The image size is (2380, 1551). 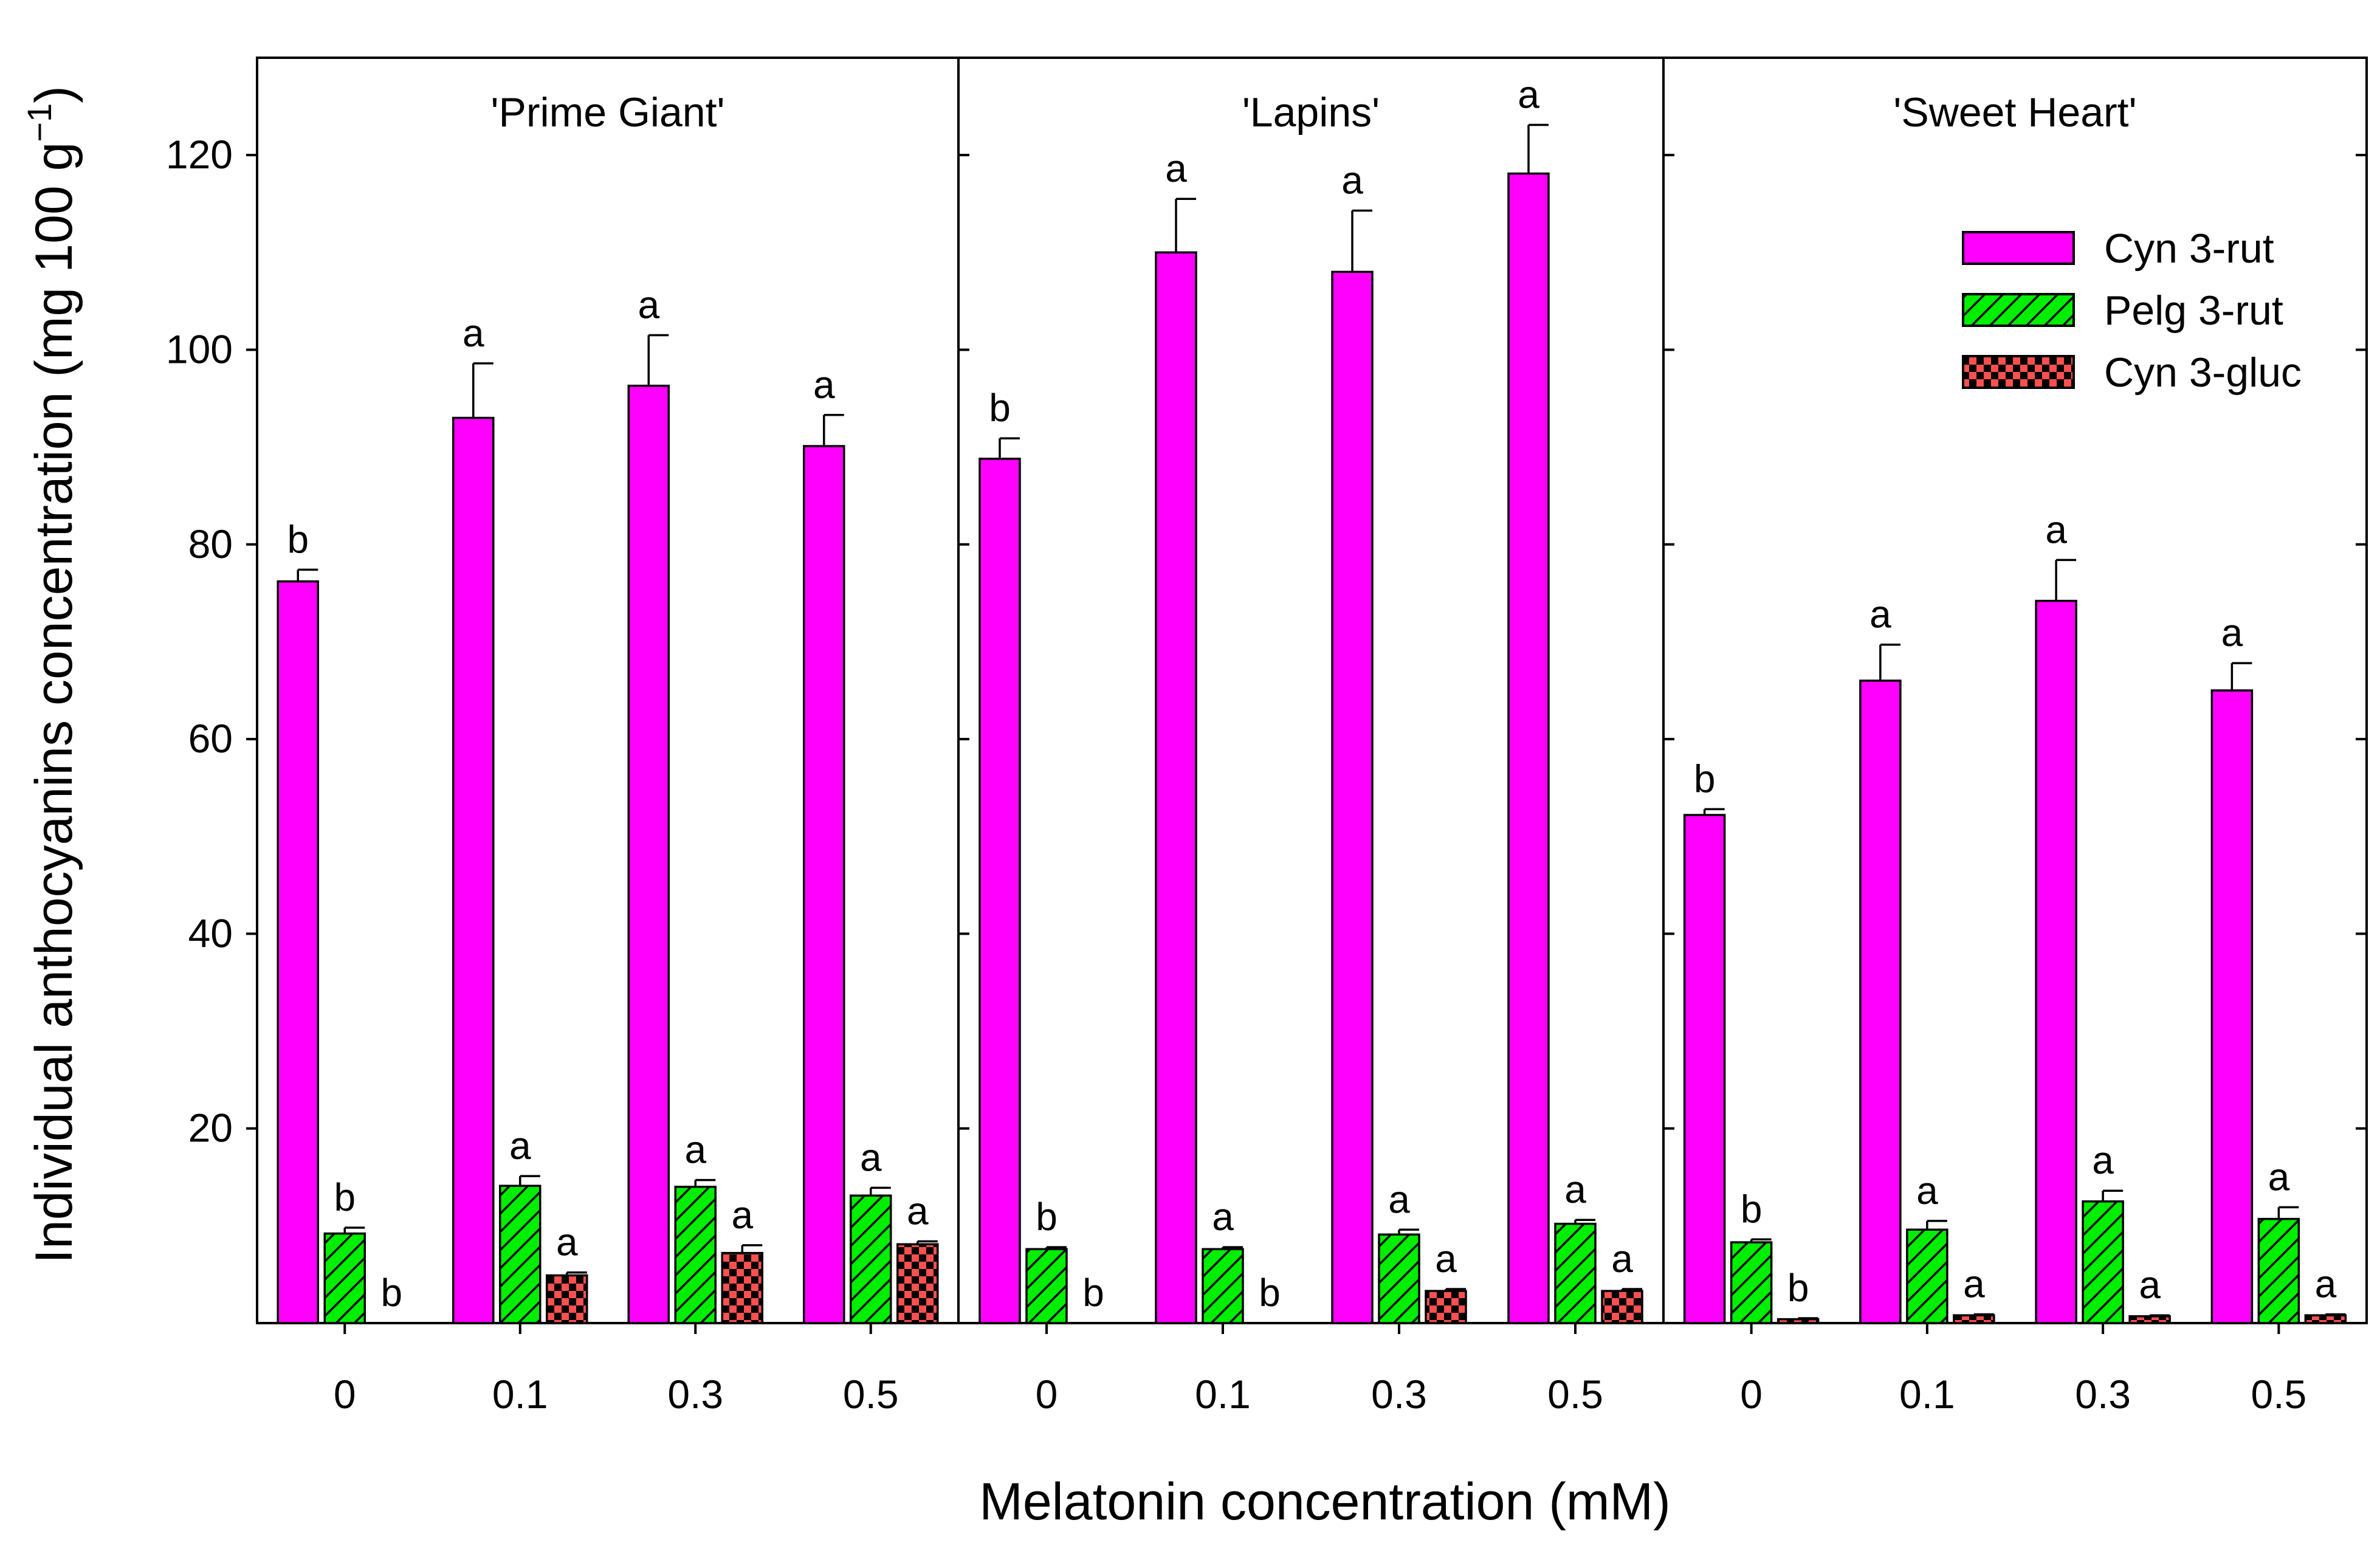 What do you see at coordinates (871, 1394) in the screenshot?
I see `x-tick-label-prime-giant-0-5: 0.5` at bounding box center [871, 1394].